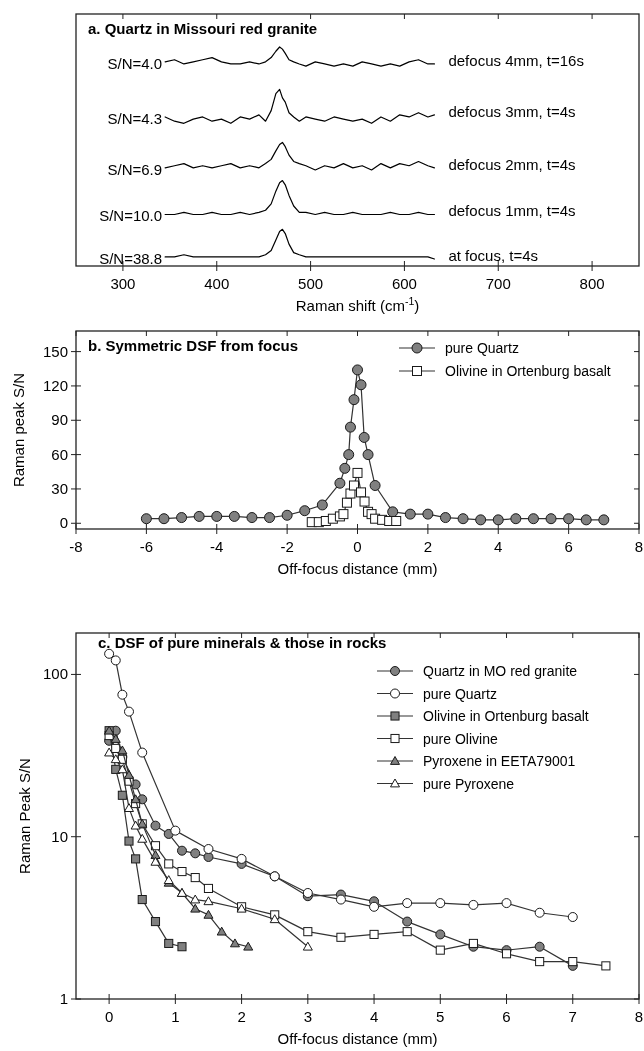  What do you see at coordinates (131, 258) in the screenshot?
I see `annotation: S/N=38.8` at bounding box center [131, 258].